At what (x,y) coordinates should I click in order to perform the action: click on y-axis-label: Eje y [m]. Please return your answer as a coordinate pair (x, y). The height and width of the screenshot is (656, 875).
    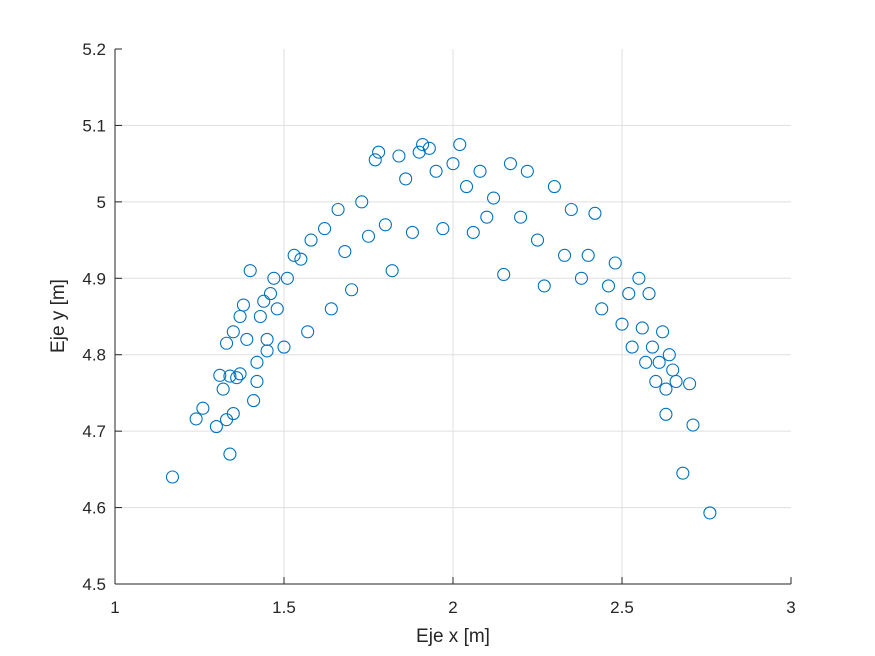
    Looking at the image, I should click on (58, 316).